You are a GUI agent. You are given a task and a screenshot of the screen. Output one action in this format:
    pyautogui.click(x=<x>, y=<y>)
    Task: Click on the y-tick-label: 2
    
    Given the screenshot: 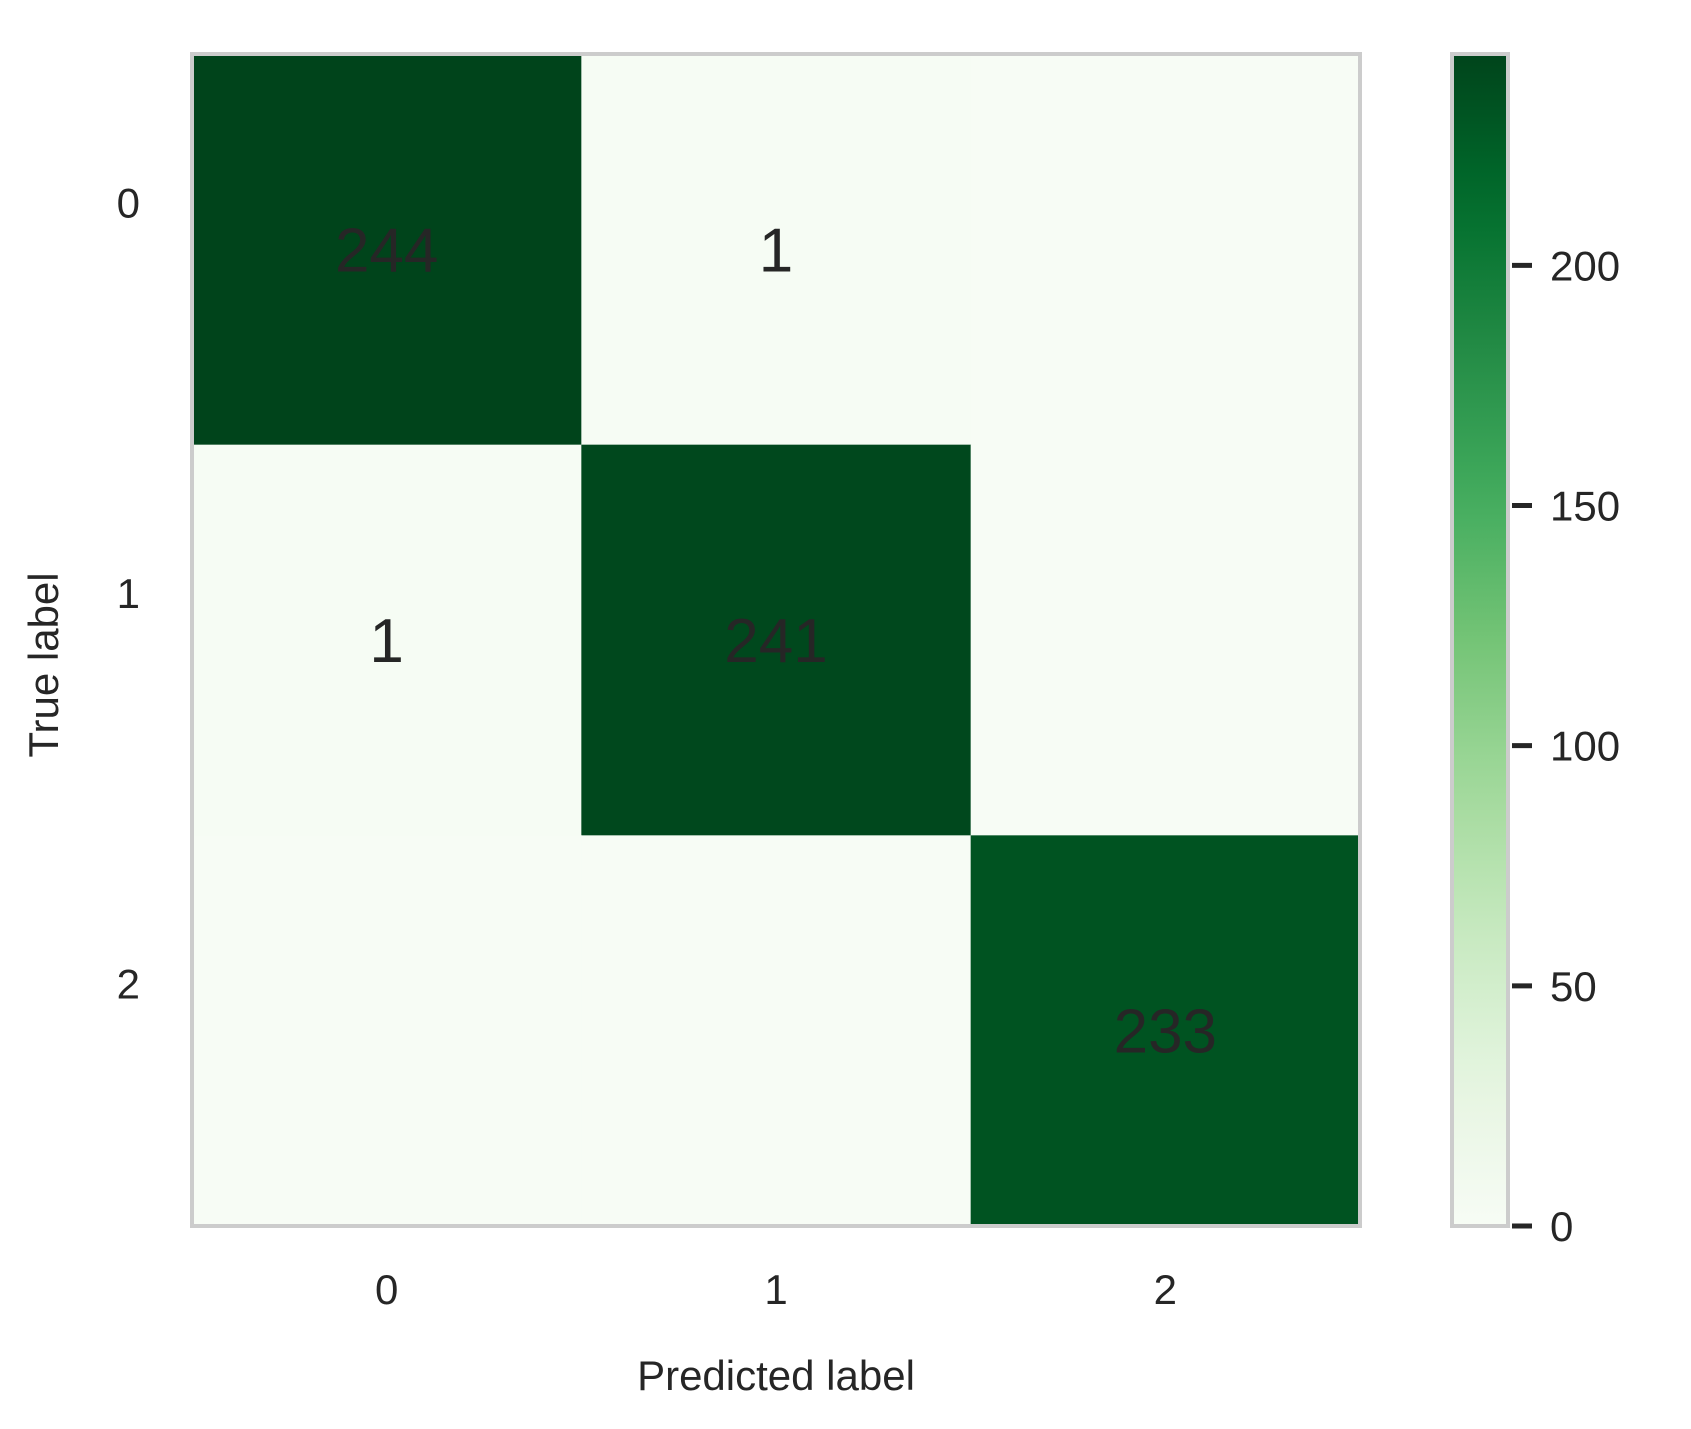 What is the action you would take?
    pyautogui.click(x=128, y=984)
    